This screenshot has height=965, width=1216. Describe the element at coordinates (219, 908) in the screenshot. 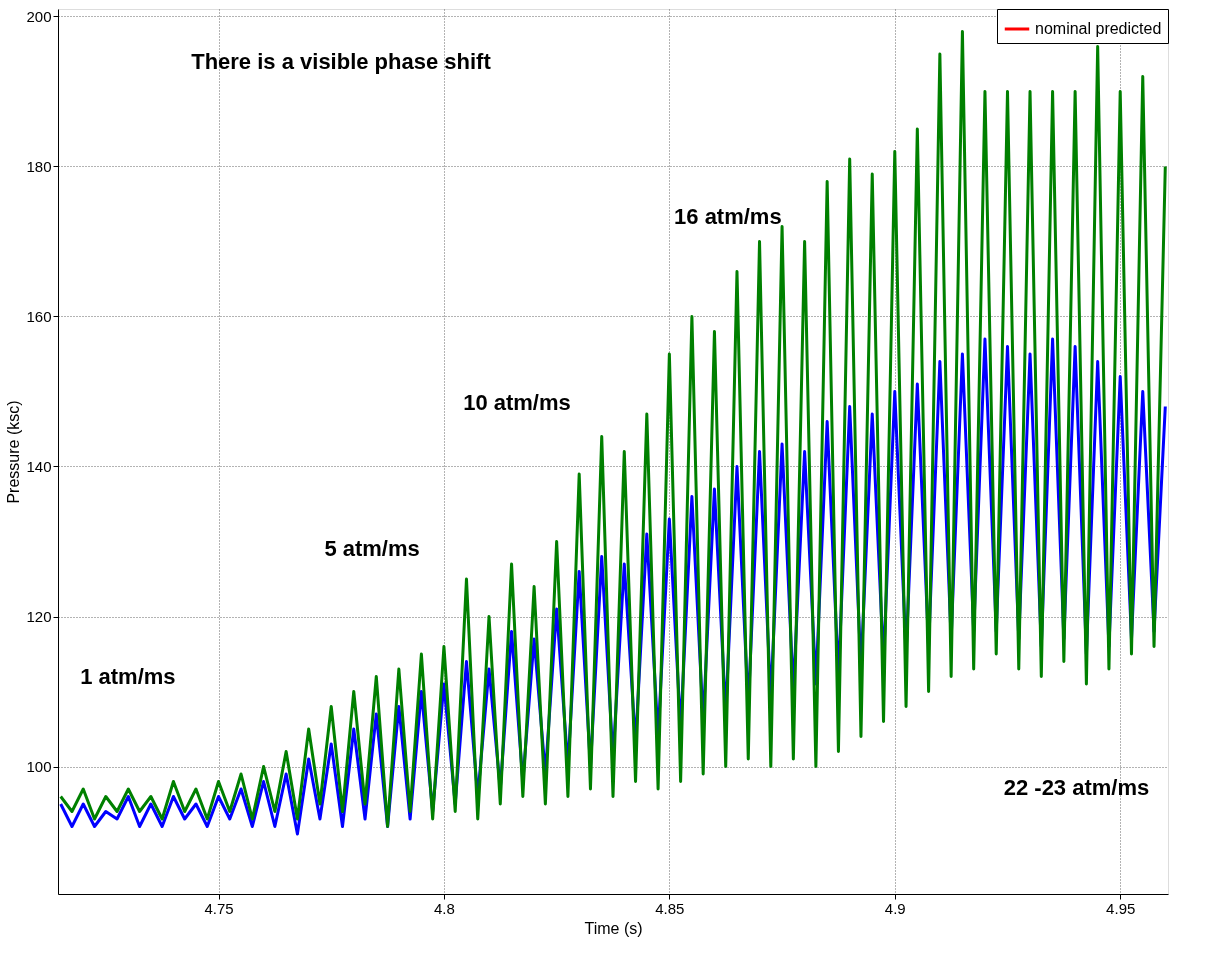

I see `x-tick-label: 4.75` at that location.